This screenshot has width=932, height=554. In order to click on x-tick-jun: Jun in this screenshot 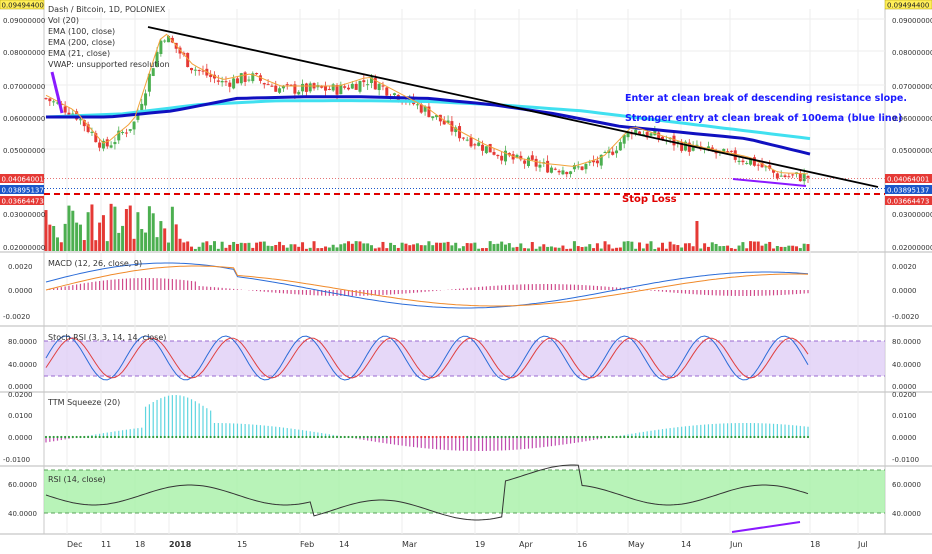, I will do `click(736, 544)`.